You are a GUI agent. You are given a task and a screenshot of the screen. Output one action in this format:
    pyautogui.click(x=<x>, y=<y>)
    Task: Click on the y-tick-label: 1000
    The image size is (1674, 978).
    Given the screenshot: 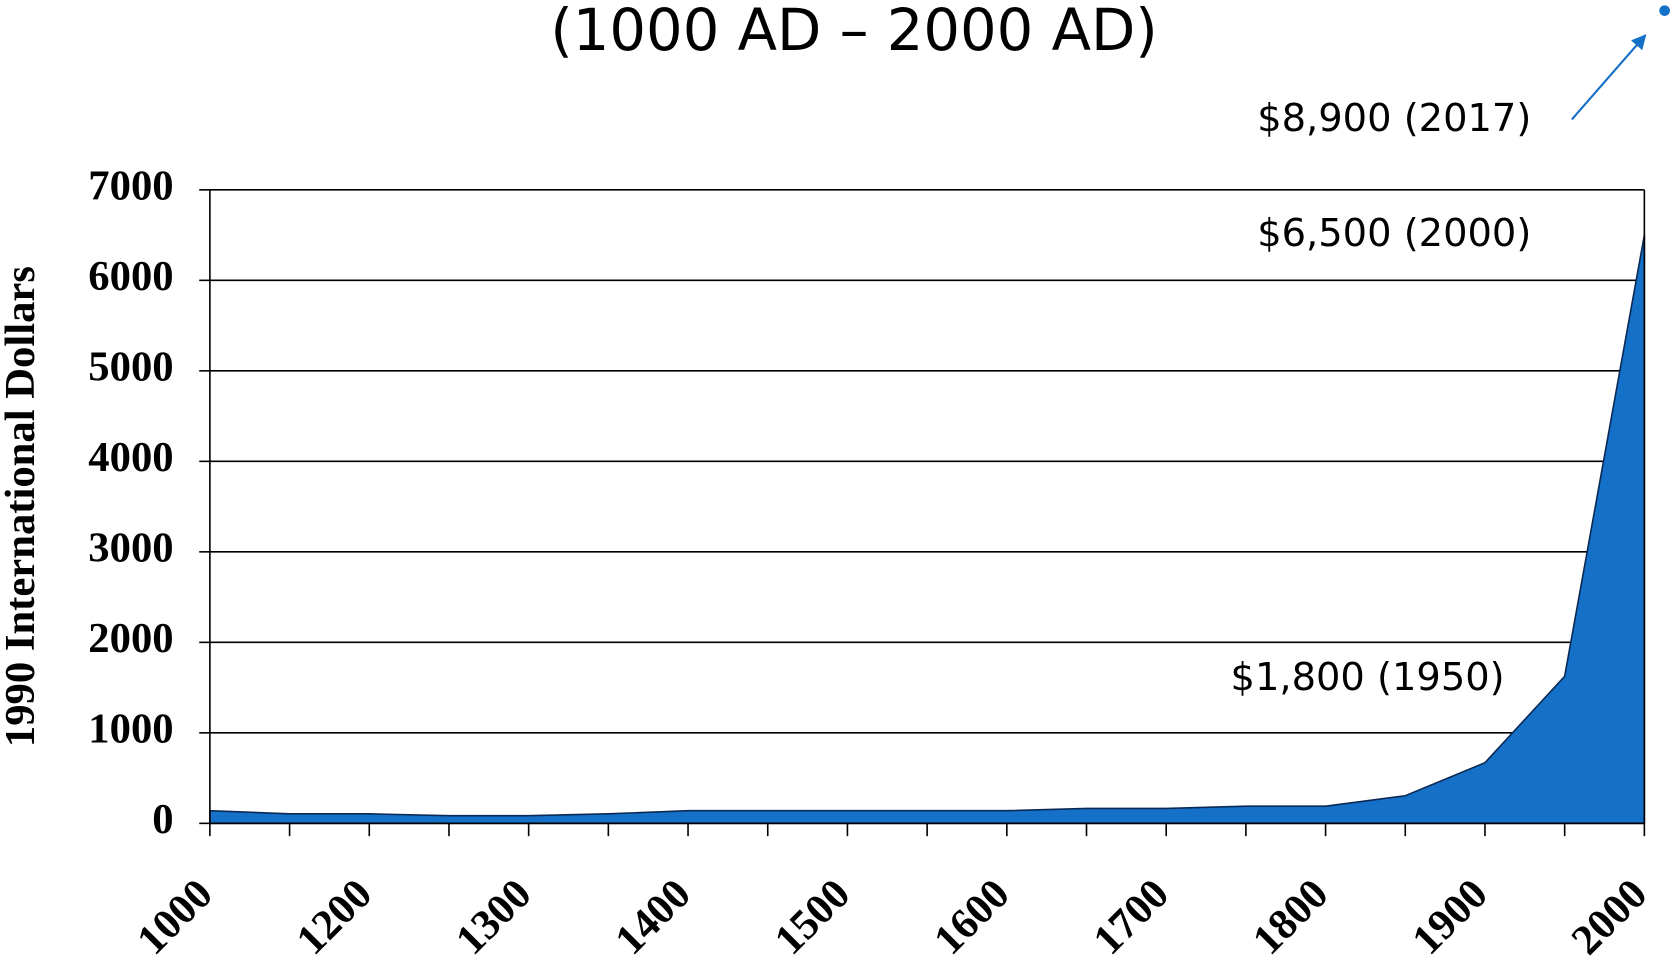 What is the action you would take?
    pyautogui.click(x=130, y=729)
    